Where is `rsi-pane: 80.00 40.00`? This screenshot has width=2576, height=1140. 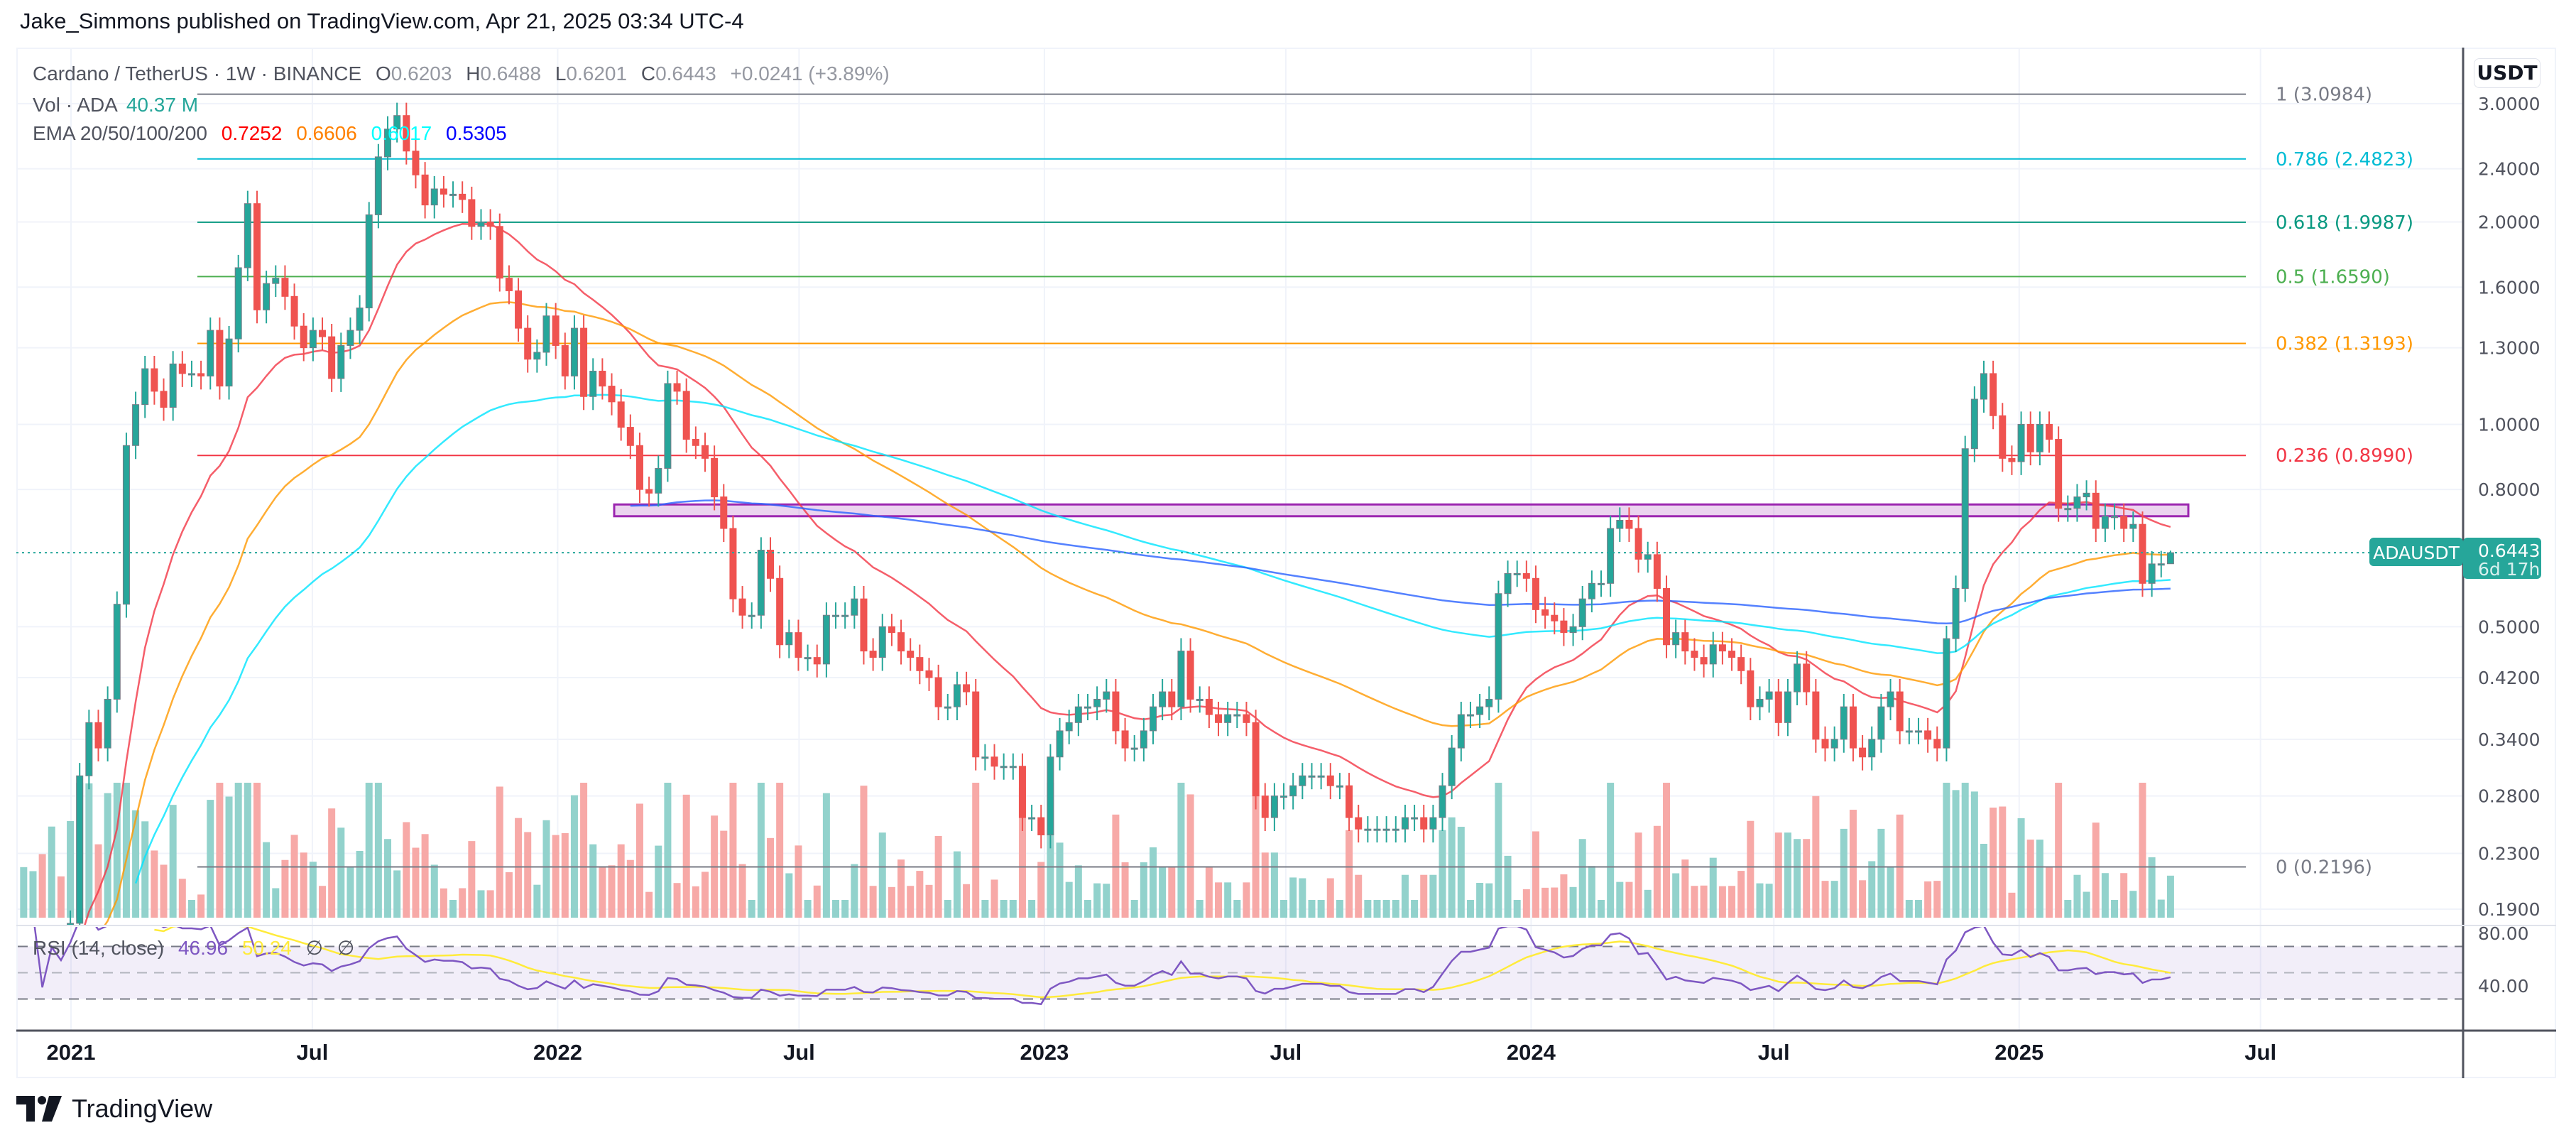
rsi-pane: 80.00 40.00 is located at coordinates (1273, 964).